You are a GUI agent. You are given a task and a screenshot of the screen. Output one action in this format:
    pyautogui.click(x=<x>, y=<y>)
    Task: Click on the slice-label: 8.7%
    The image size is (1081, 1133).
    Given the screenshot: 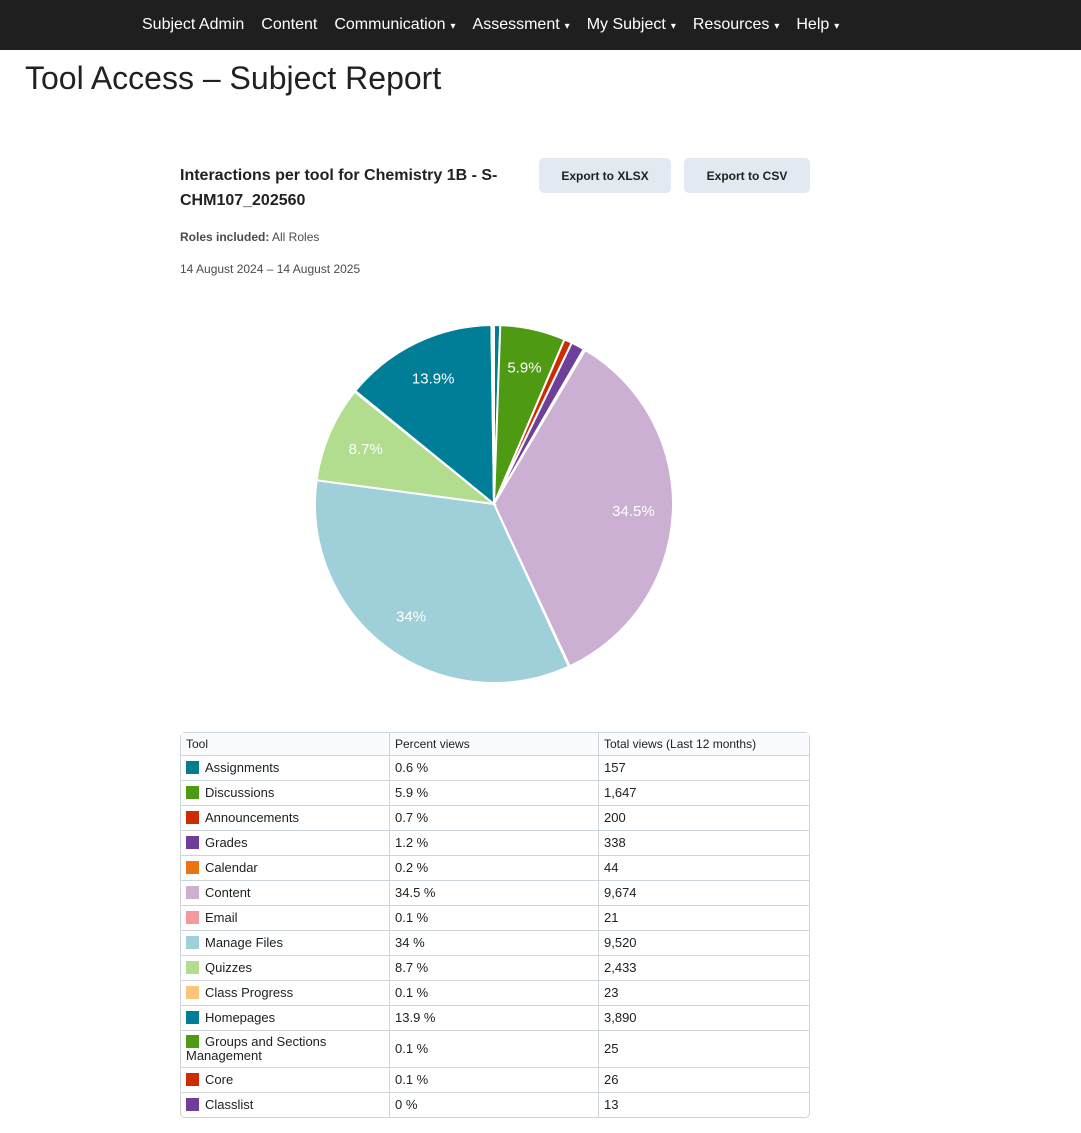 What is the action you would take?
    pyautogui.click(x=366, y=449)
    